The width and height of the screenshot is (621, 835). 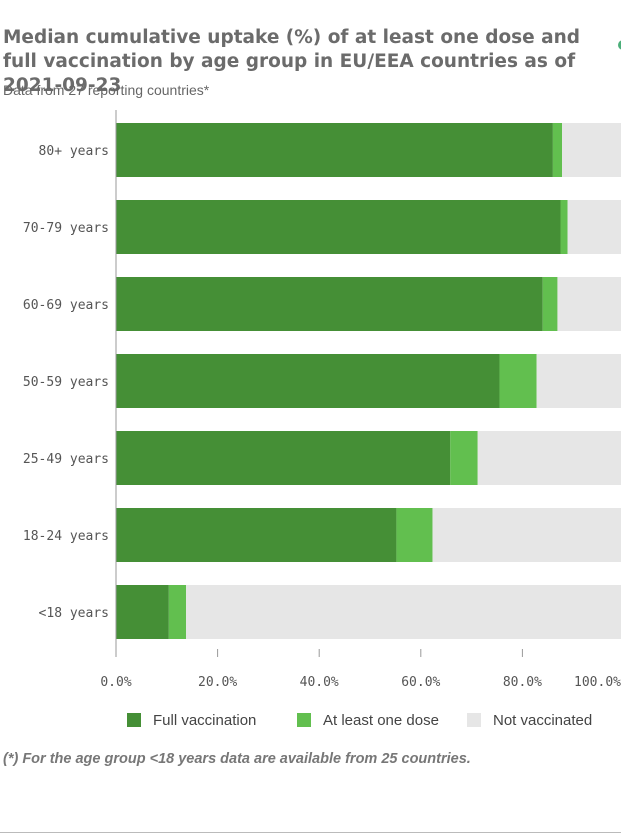 I want to click on bar-at-least-one-dose-18-24-years, so click(x=414, y=535).